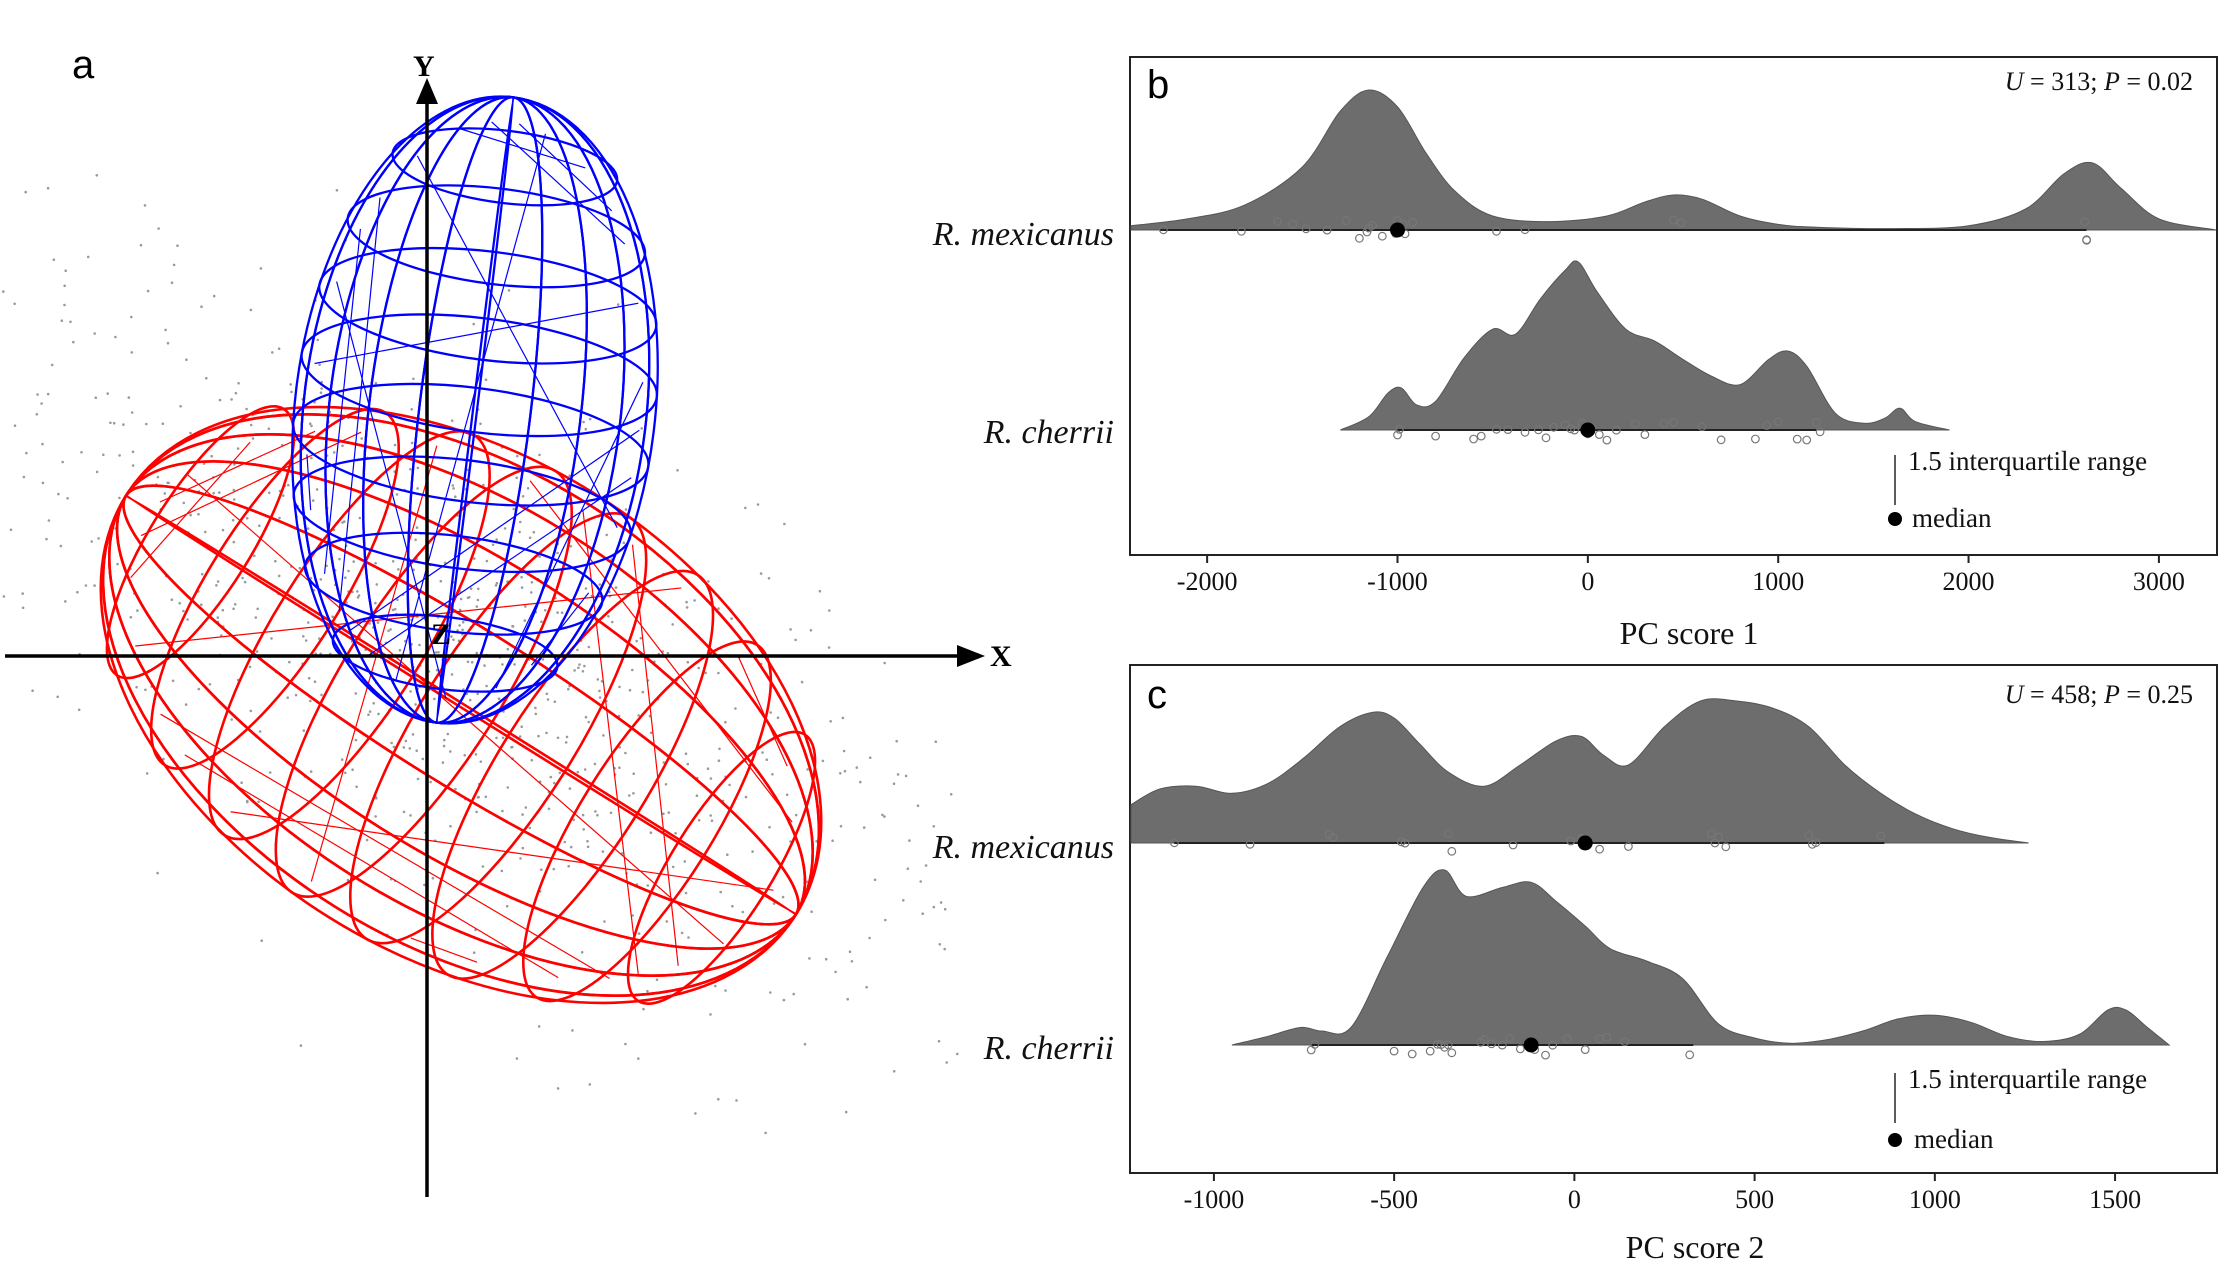 This screenshot has width=2223, height=1264. What do you see at coordinates (2027, 461) in the screenshot?
I see `legend-range-label-b: 1.5 interquartile range` at bounding box center [2027, 461].